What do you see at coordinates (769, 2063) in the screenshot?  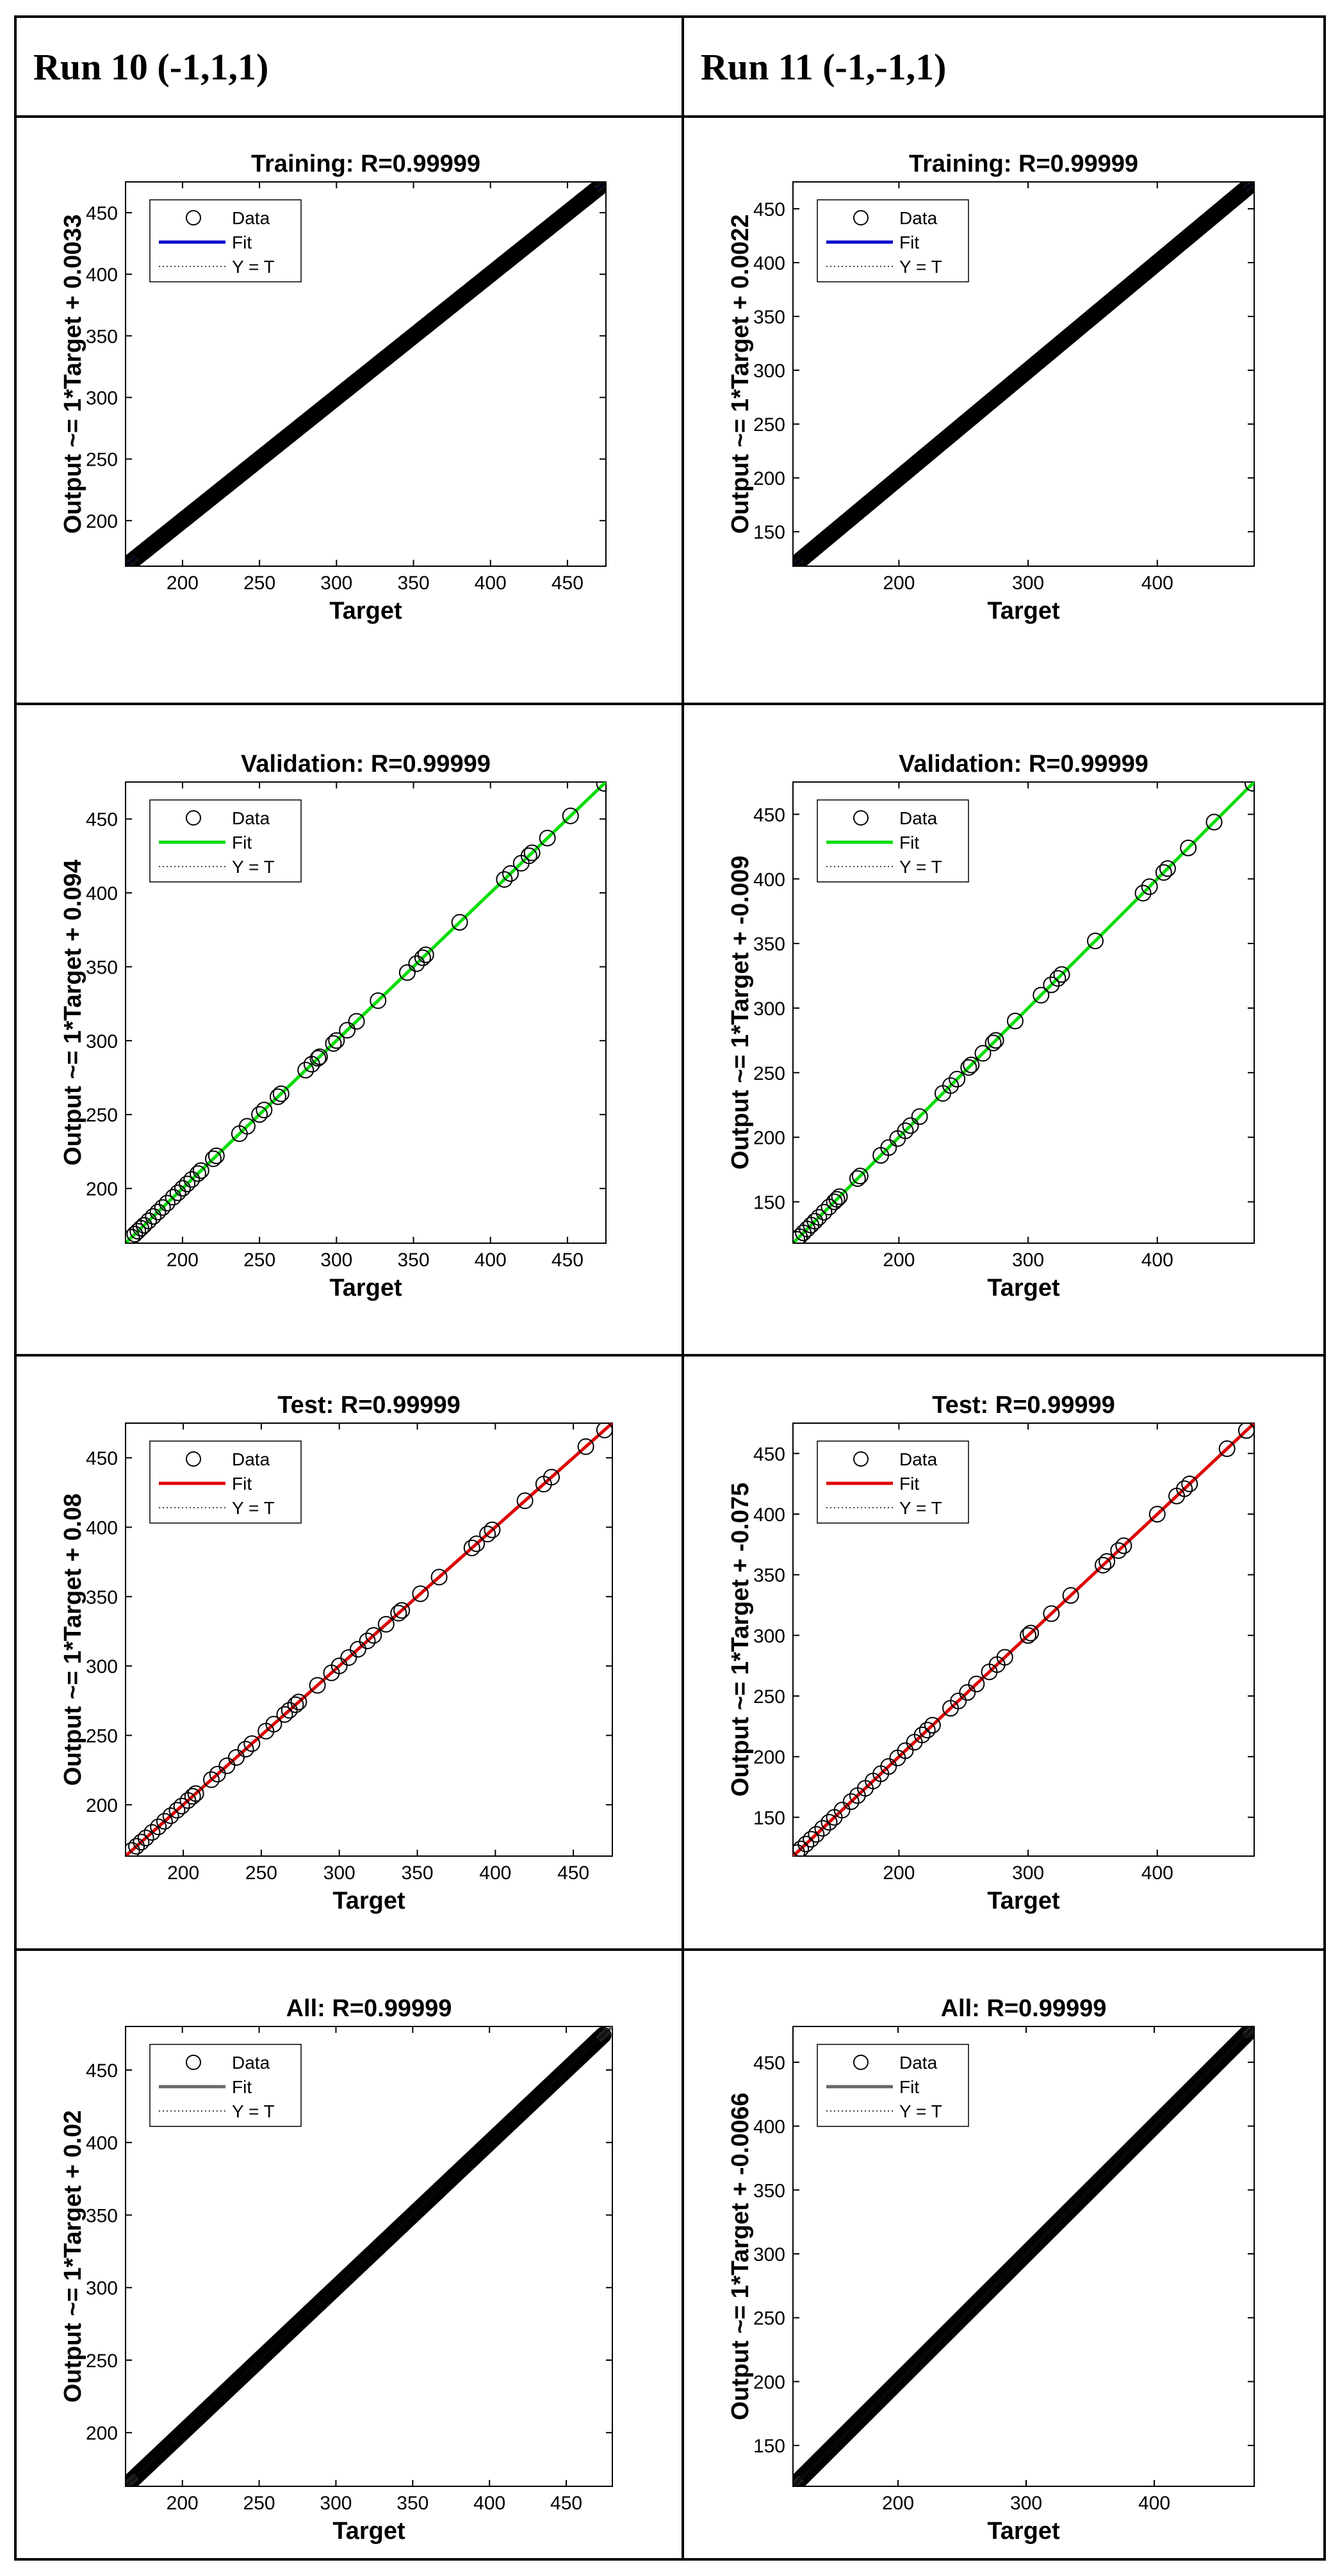 I see `y-tick-label: 450` at bounding box center [769, 2063].